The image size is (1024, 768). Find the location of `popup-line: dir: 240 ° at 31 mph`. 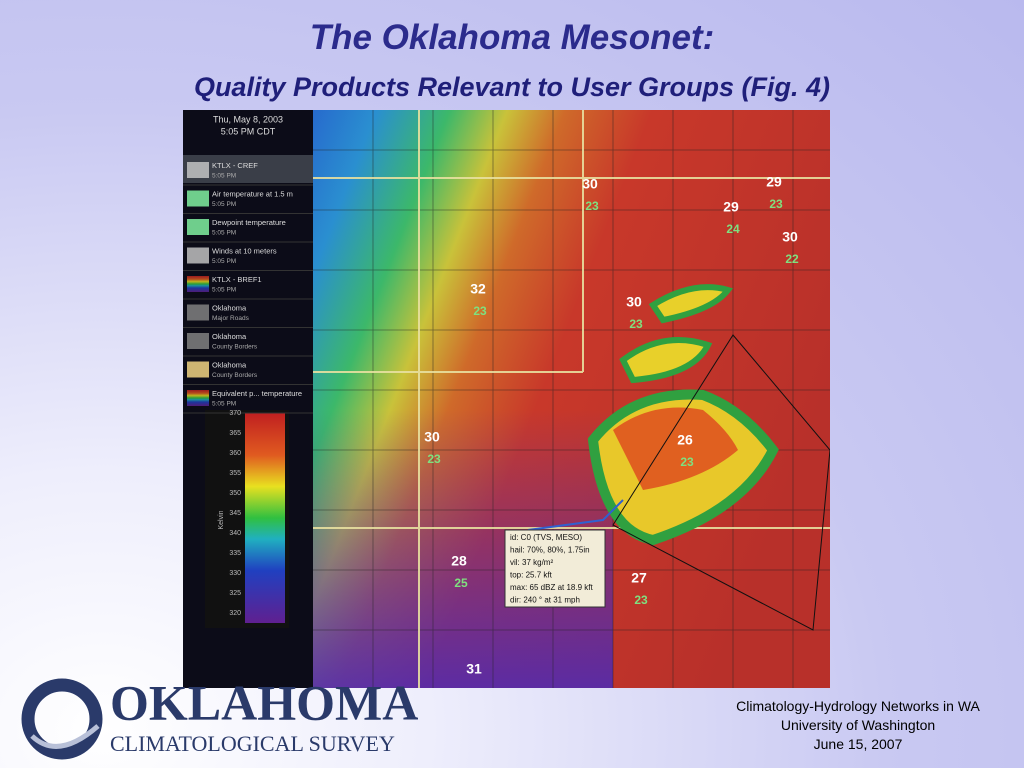

popup-line: dir: 240 ° at 31 mph is located at coordinates (545, 600).